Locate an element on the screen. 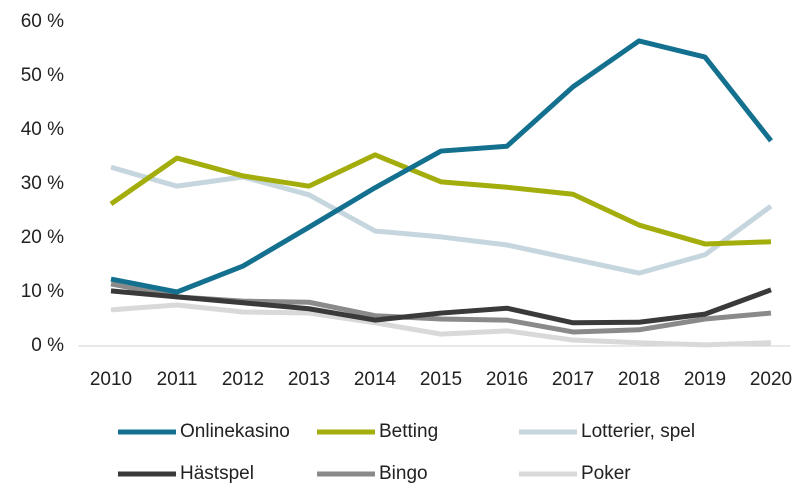 The width and height of the screenshot is (799, 492). legend-label: Hästspel is located at coordinates (217, 473).